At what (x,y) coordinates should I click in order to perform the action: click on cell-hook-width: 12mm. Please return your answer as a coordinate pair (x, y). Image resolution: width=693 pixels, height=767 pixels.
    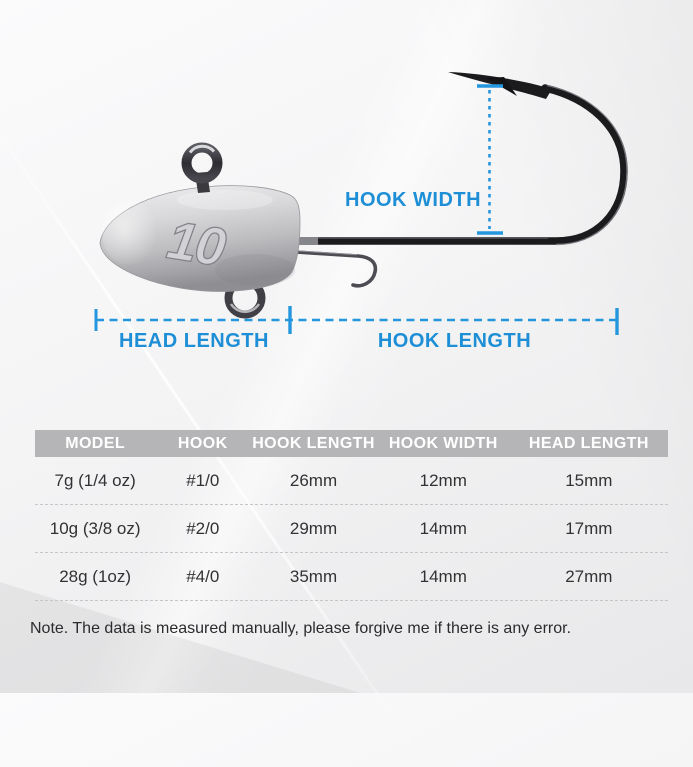
    Looking at the image, I should click on (443, 480).